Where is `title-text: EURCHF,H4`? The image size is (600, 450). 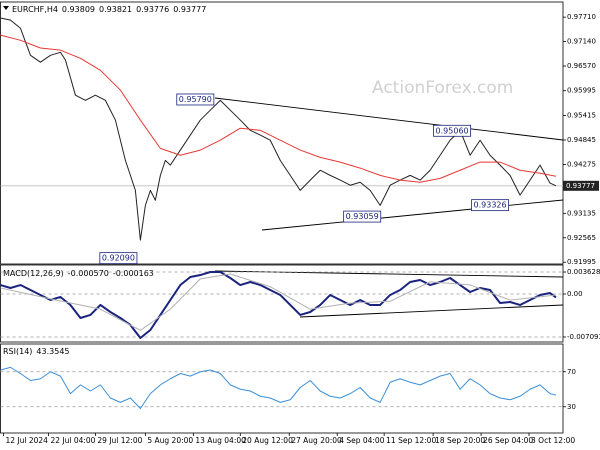 title-text: EURCHF,H4 is located at coordinates (35, 9).